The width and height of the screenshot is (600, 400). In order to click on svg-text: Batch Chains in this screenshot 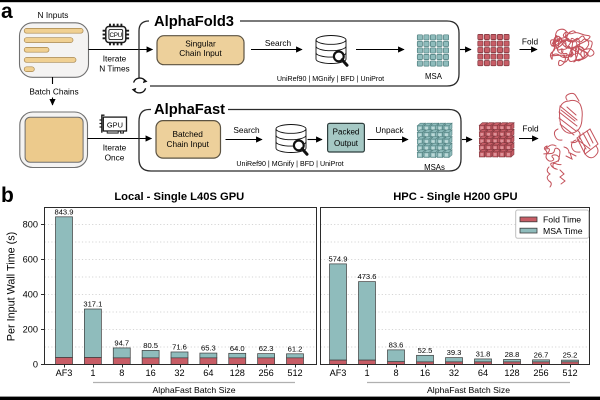, I will do `click(53, 92)`.